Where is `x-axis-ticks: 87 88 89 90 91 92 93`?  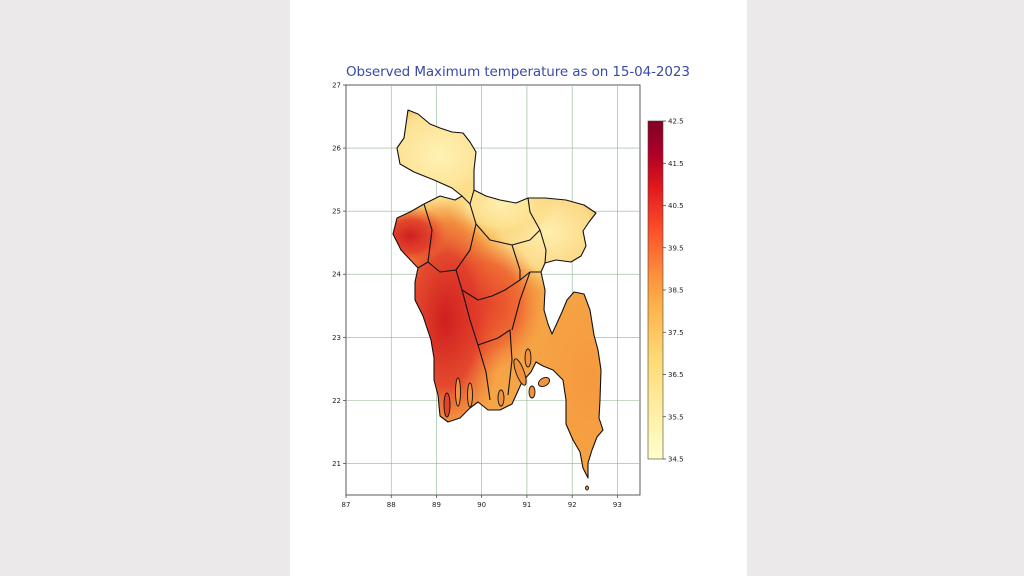 x-axis-ticks: 87 88 89 90 91 92 93 is located at coordinates (482, 502).